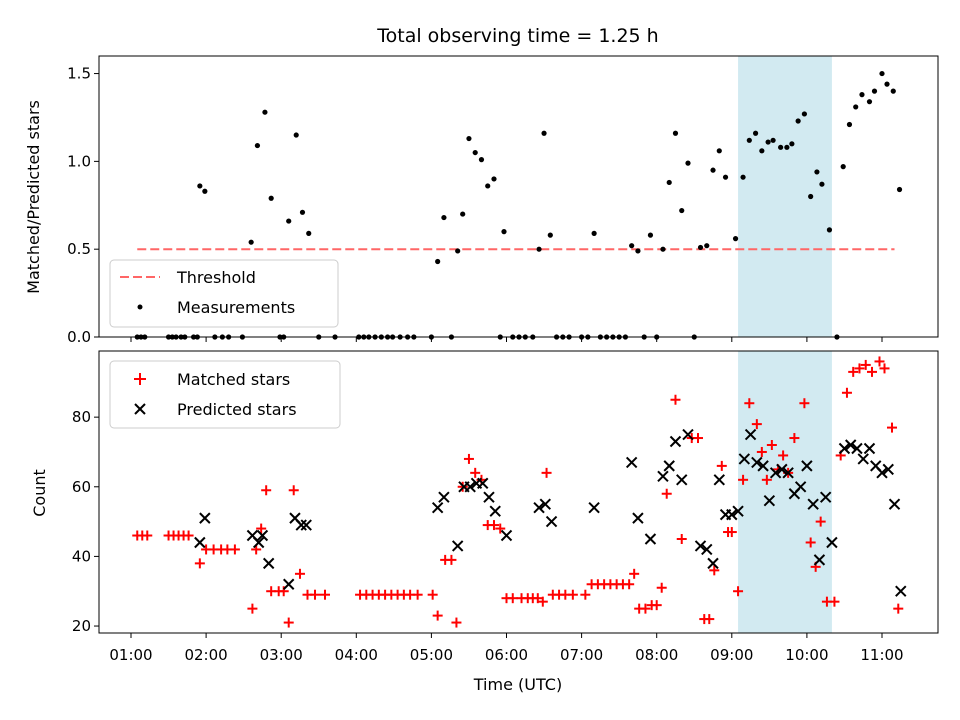 The image size is (960, 720). Describe the element at coordinates (233, 379) in the screenshot. I see `legend-matched-label: Matched stars` at that location.